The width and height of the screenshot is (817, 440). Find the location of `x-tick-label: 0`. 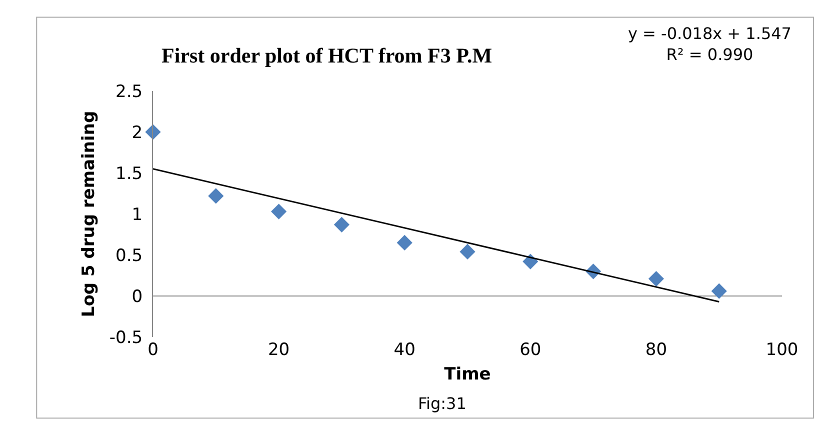

x-tick-label: 0 is located at coordinates (153, 350).